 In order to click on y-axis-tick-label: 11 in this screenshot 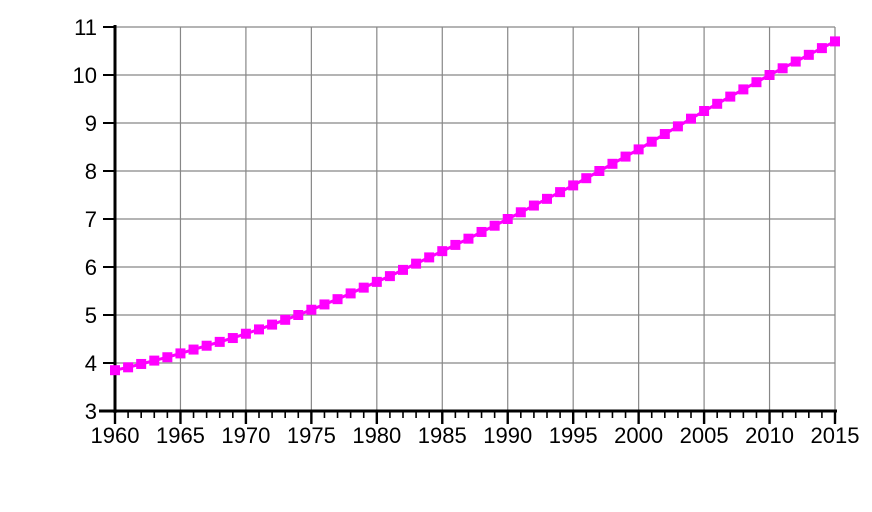, I will do `click(85, 27)`.